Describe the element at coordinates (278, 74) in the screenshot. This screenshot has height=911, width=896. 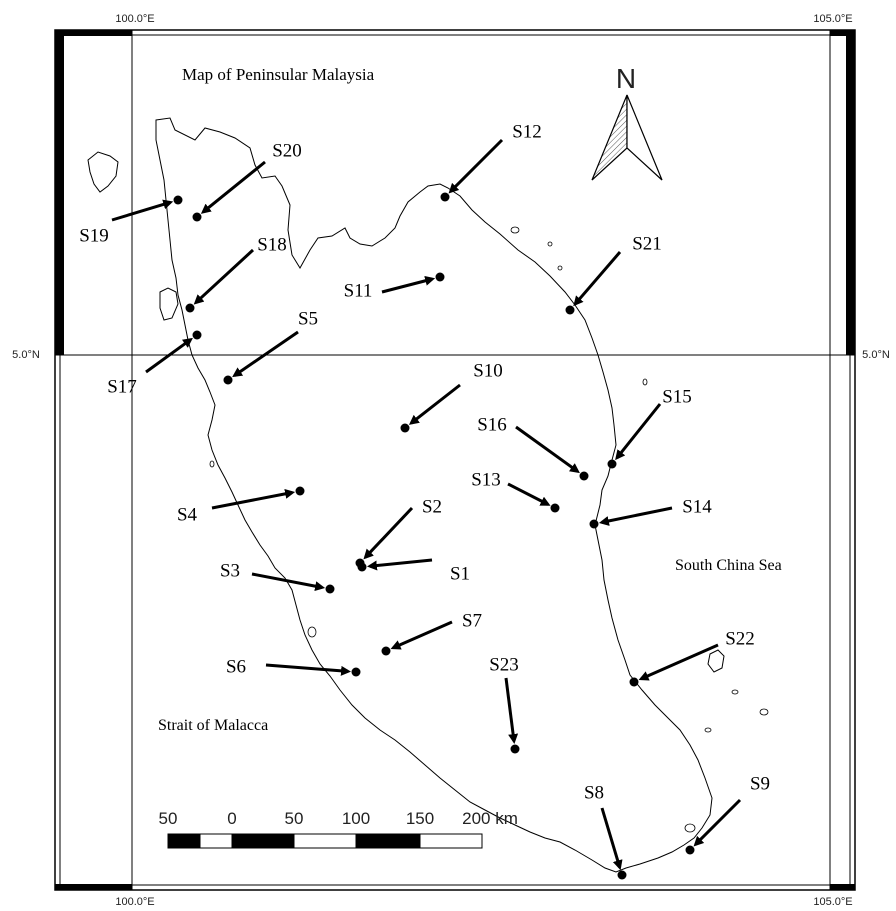
I see `map-title: Map of Peninsular Malaysia` at that location.